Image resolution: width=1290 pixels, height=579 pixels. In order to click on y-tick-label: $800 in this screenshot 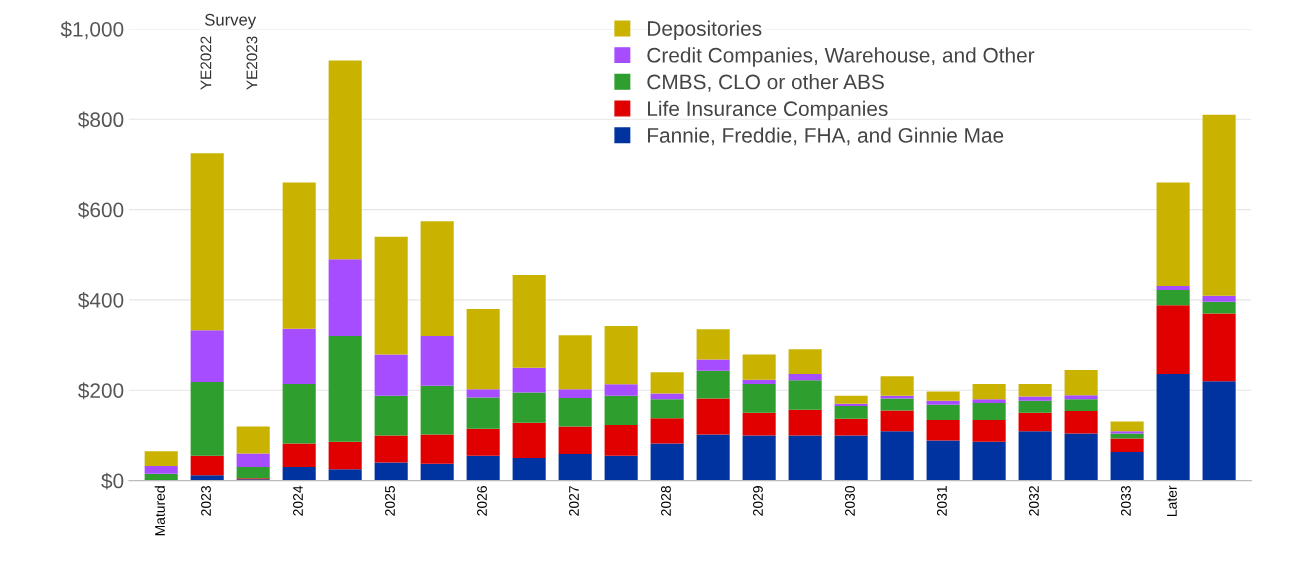, I will do `click(101, 120)`.